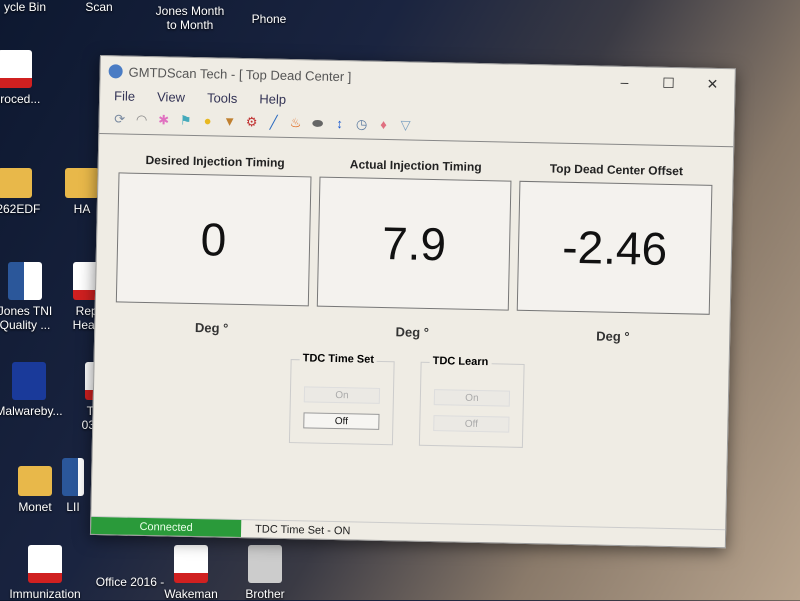  I want to click on bug-icon: ✱, so click(164, 120).